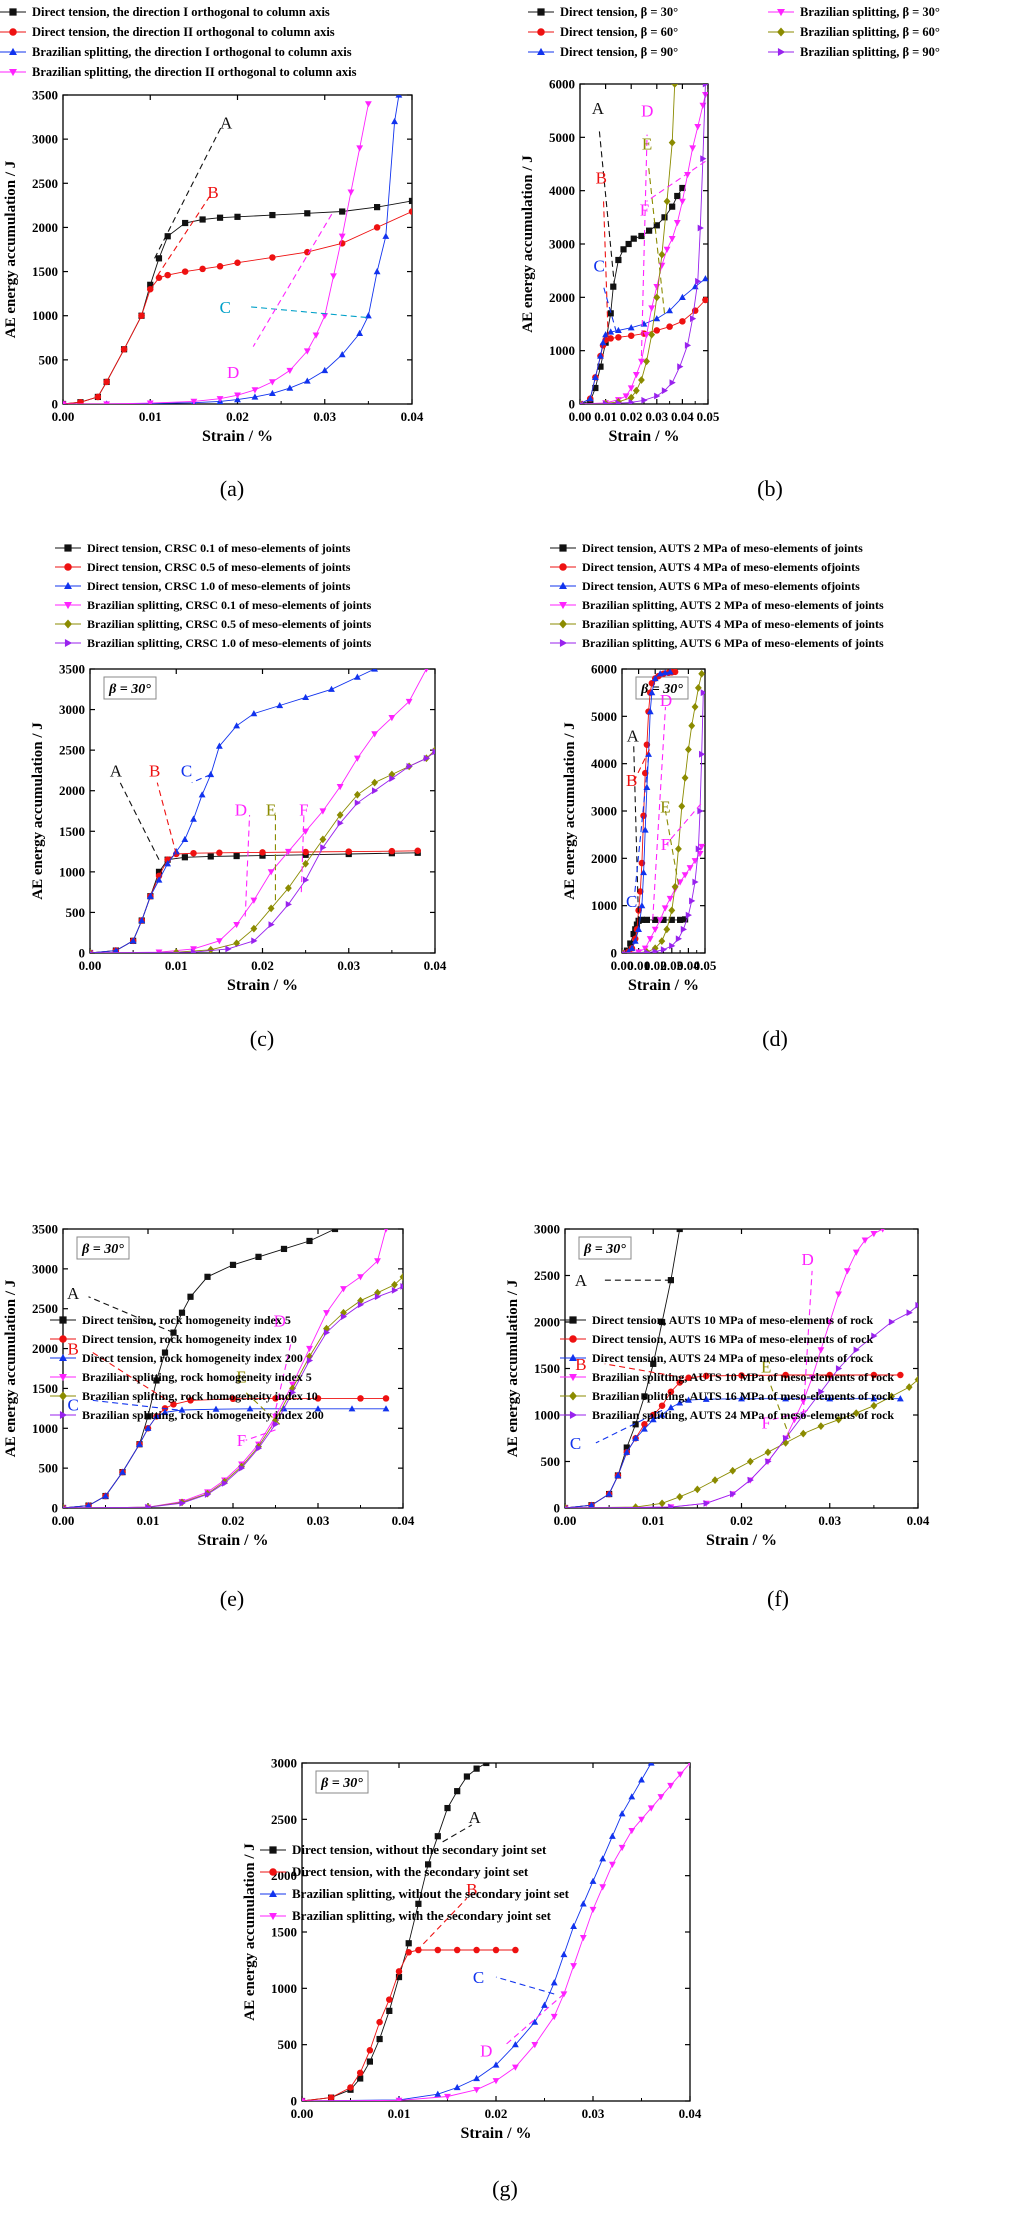  What do you see at coordinates (45, 139) in the screenshot?
I see `y-tick-label: 3000` at bounding box center [45, 139].